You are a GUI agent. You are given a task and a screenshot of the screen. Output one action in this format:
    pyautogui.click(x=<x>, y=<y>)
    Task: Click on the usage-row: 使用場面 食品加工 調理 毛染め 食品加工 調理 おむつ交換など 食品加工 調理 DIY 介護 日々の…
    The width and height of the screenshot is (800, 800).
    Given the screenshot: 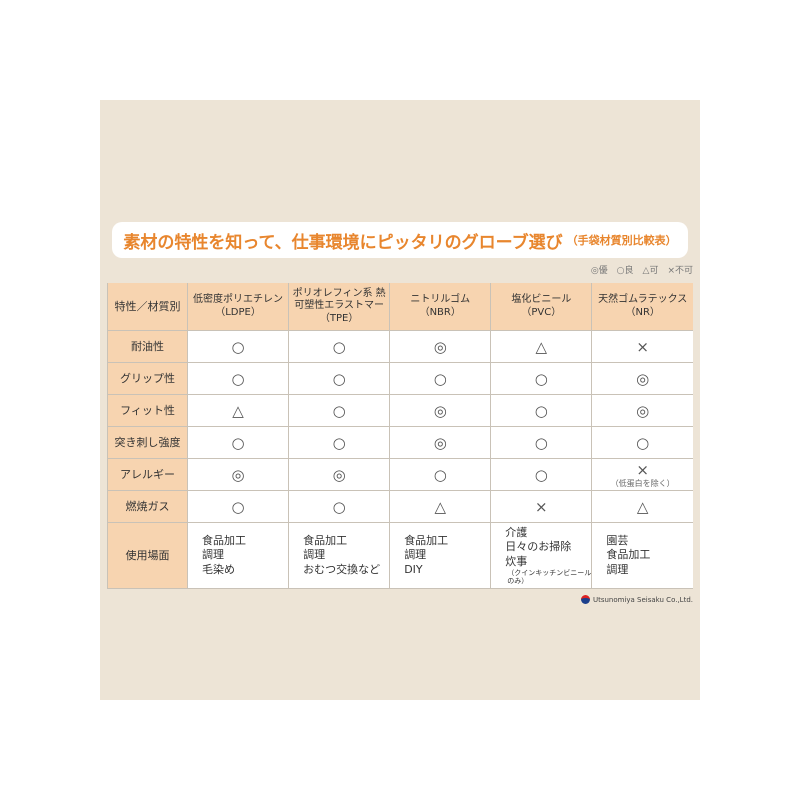 What is the action you would take?
    pyautogui.click(x=400, y=555)
    